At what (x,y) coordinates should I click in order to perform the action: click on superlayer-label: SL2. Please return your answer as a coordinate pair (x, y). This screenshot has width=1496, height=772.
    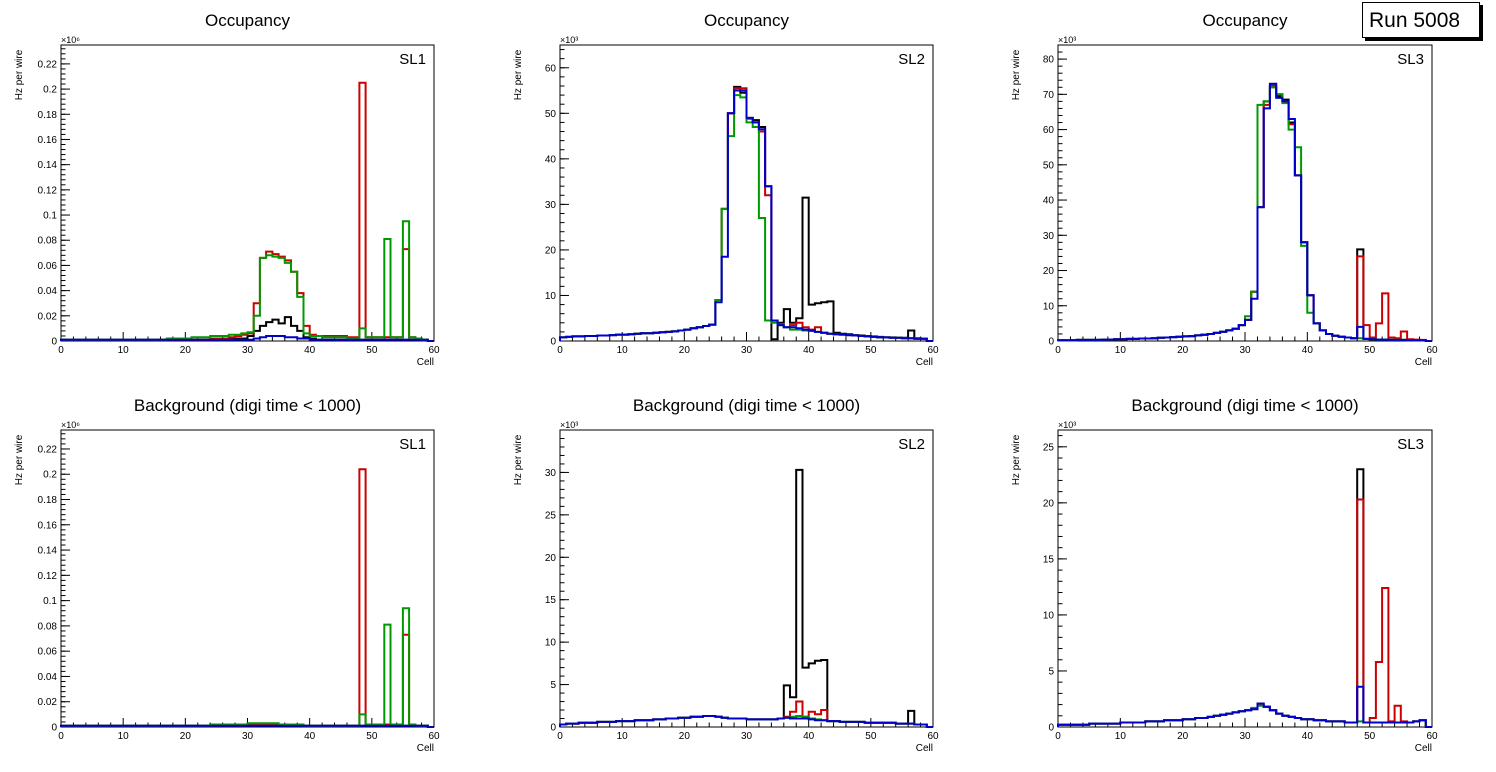
    Looking at the image, I should click on (911, 444).